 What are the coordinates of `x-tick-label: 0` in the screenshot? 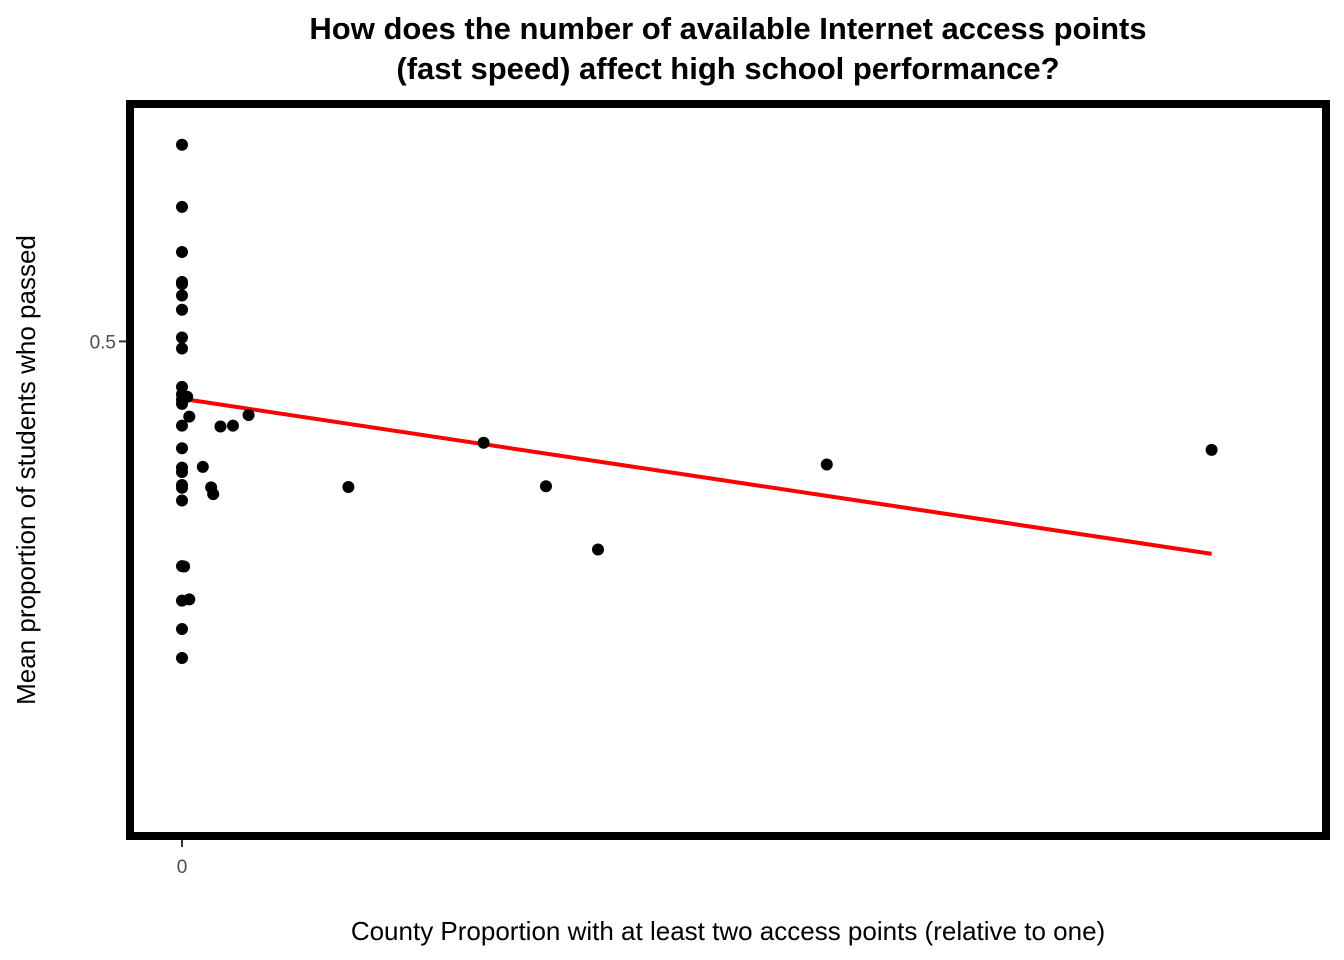 It's located at (182, 867).